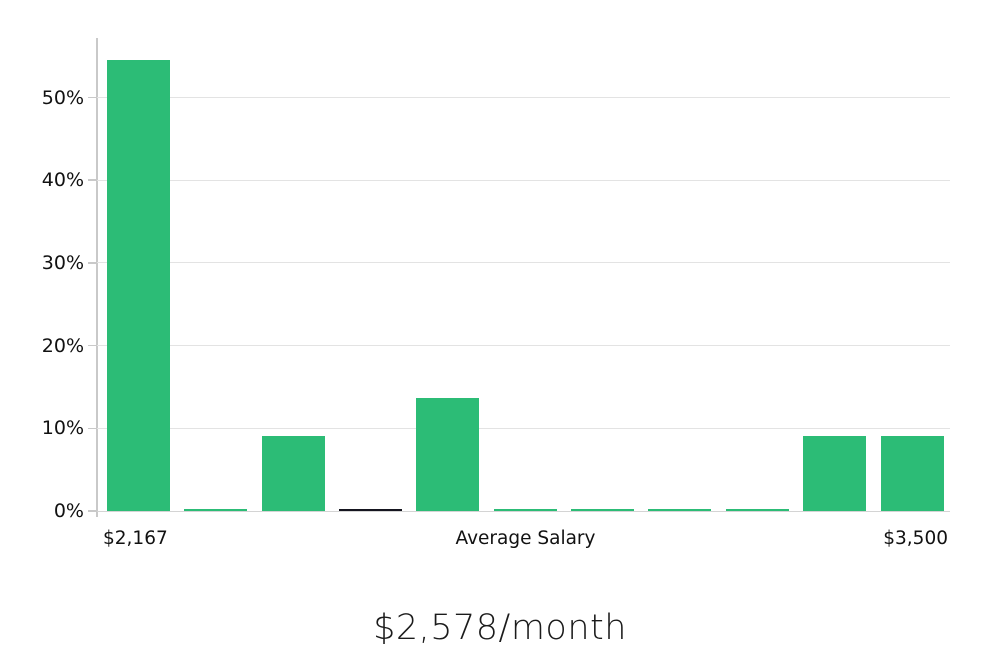 The width and height of the screenshot is (1000, 660). What do you see at coordinates (62, 262) in the screenshot?
I see `y-axis-label-30%: 30%` at bounding box center [62, 262].